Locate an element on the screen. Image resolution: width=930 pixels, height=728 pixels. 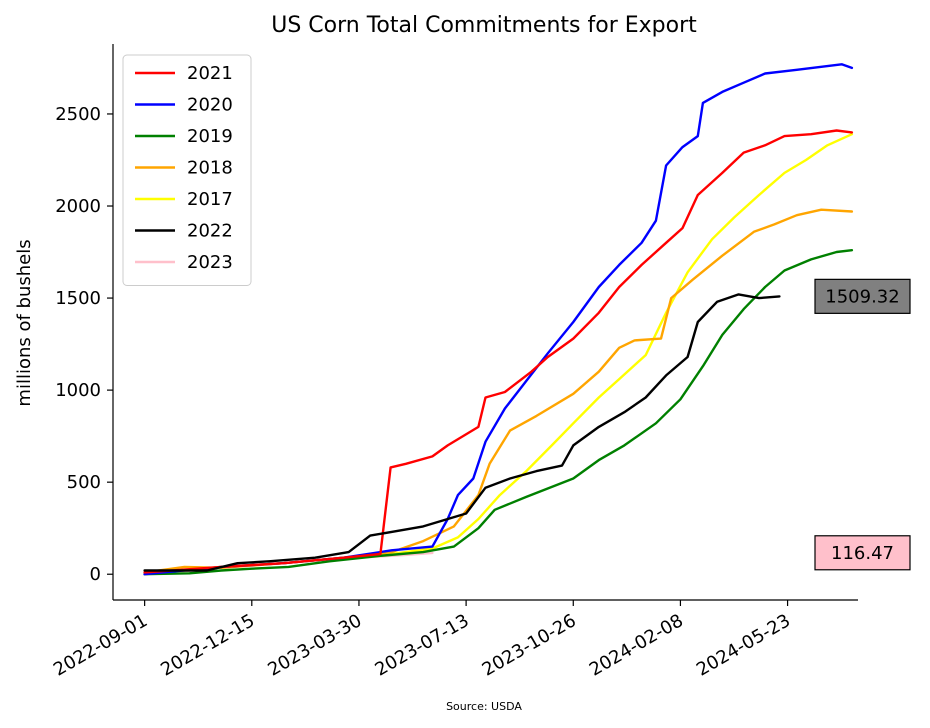
legend-label-2023: 2023 is located at coordinates (210, 262).